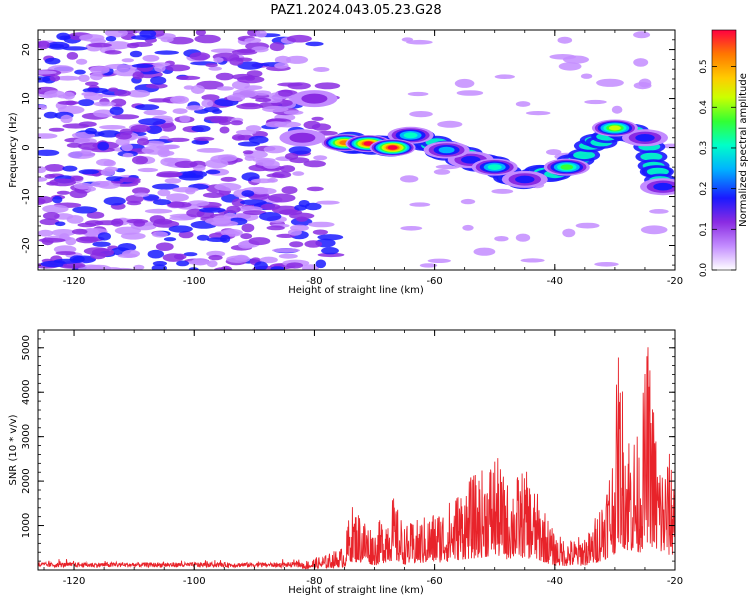 The height and width of the screenshot is (600, 750). Describe the element at coordinates (356, 290) in the screenshot. I see `spectrogram-x-label: Height of straight line (km)` at that location.